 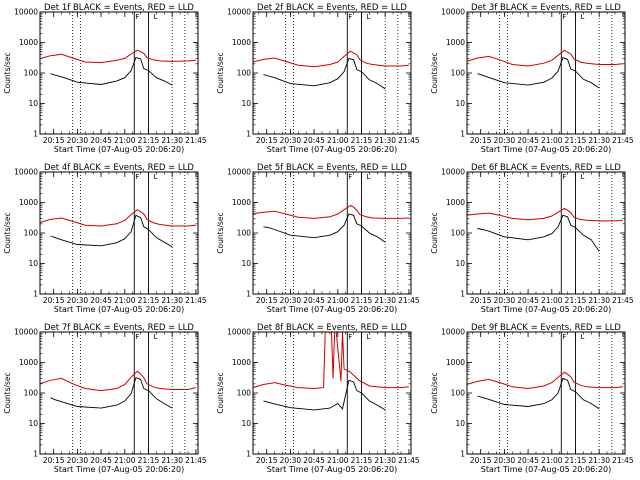 What do you see at coordinates (332, 168) in the screenshot?
I see `panel-title: Det 5f BLACK = Events, RED = LLD` at bounding box center [332, 168].